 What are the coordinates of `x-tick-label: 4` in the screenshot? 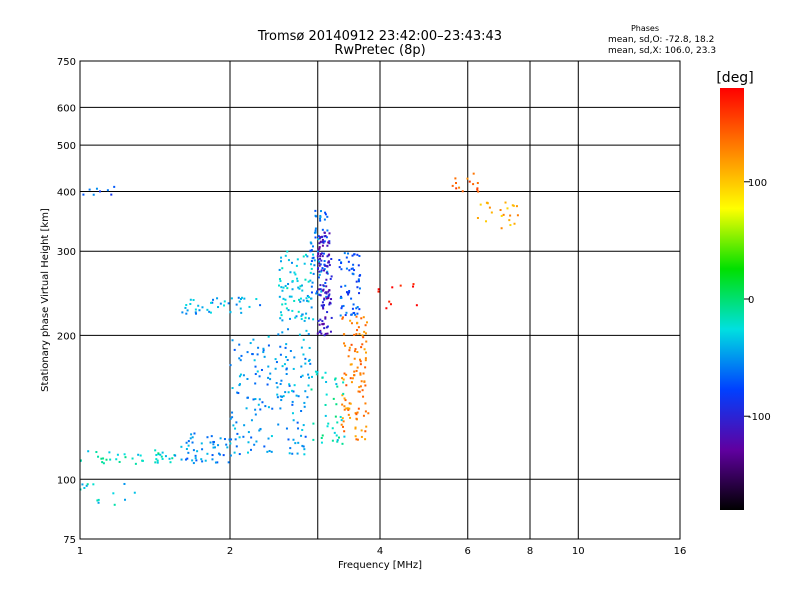 It's located at (380, 551).